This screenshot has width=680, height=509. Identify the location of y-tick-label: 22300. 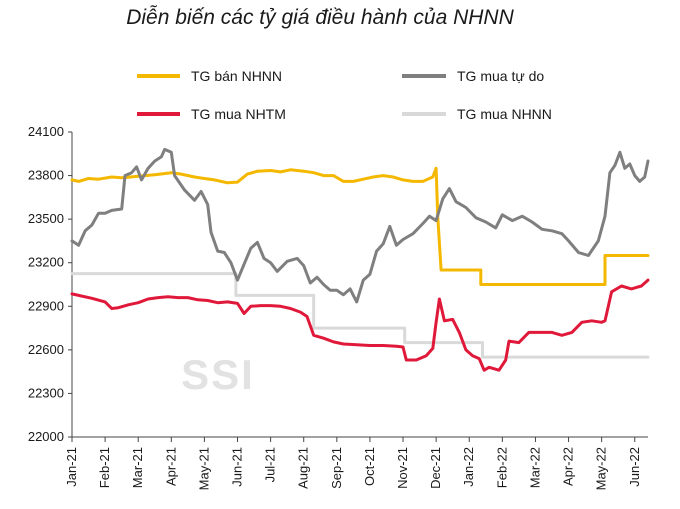
(46, 392).